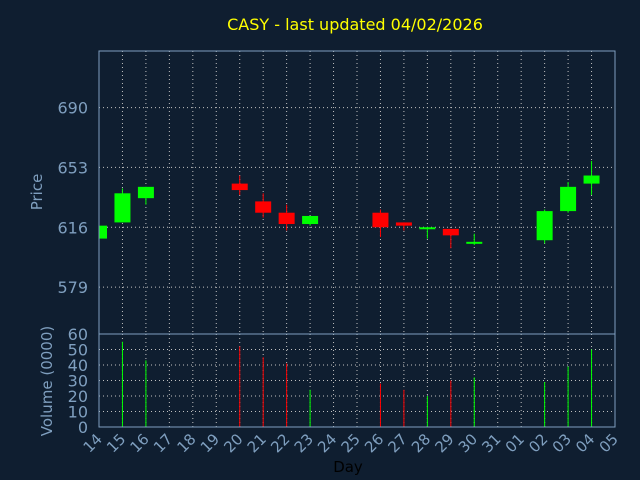 Image resolution: width=640 pixels, height=480 pixels. What do you see at coordinates (210, 443) in the screenshot?
I see `x-tick-label: 19` at bounding box center [210, 443].